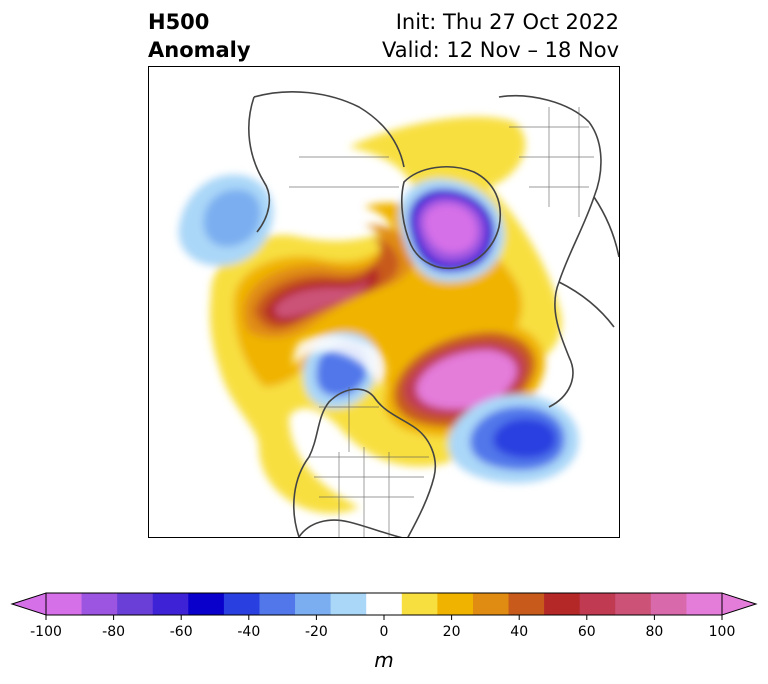 The image size is (768, 684). Describe the element at coordinates (507, 22) in the screenshot. I see `init-date-label: Init: Thu 27 Oct 2022` at that location.